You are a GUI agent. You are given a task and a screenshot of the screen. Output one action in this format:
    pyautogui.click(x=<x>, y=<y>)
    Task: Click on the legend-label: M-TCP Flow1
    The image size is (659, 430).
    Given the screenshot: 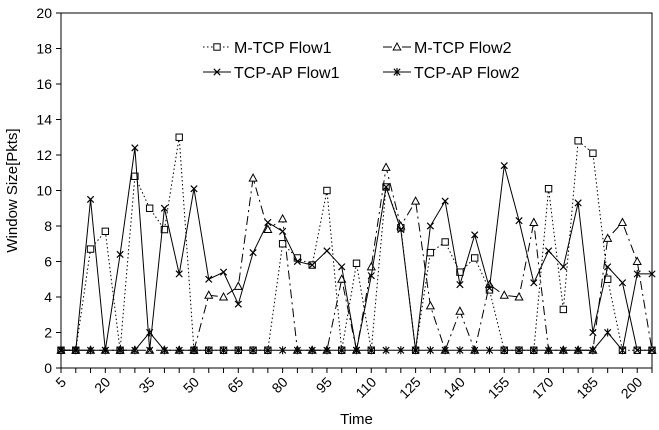 What is the action you would take?
    pyautogui.click(x=283, y=48)
    